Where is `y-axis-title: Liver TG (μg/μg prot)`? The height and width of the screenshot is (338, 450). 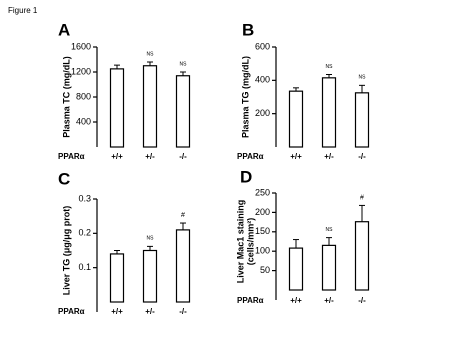
y-axis-title: Liver TG (μg/μg prot) is located at coordinates (66, 251).